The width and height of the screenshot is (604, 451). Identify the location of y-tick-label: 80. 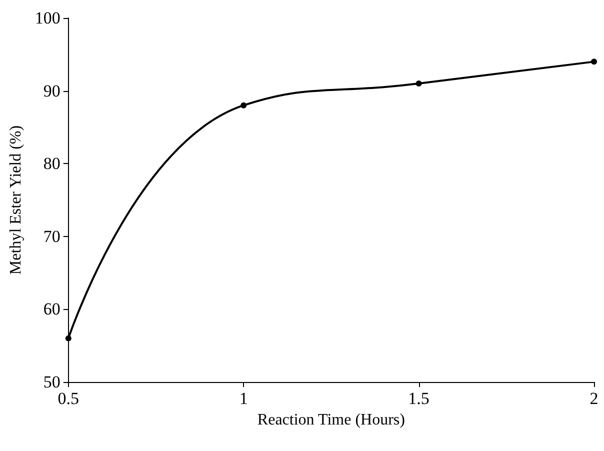
(51, 164).